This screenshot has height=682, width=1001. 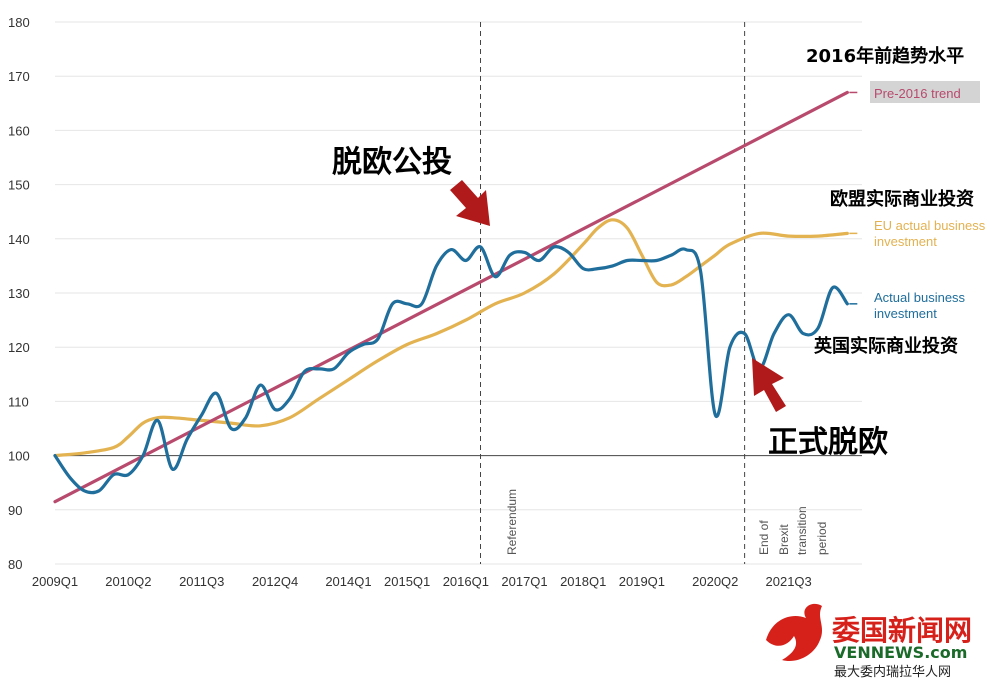 I want to click on watermark-url: VENNEWS.com, so click(x=900, y=652).